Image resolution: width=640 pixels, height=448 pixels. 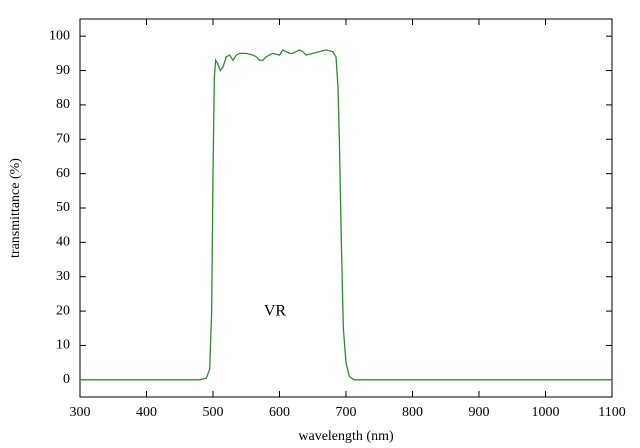 I want to click on x-tick-label: 400, so click(x=146, y=412).